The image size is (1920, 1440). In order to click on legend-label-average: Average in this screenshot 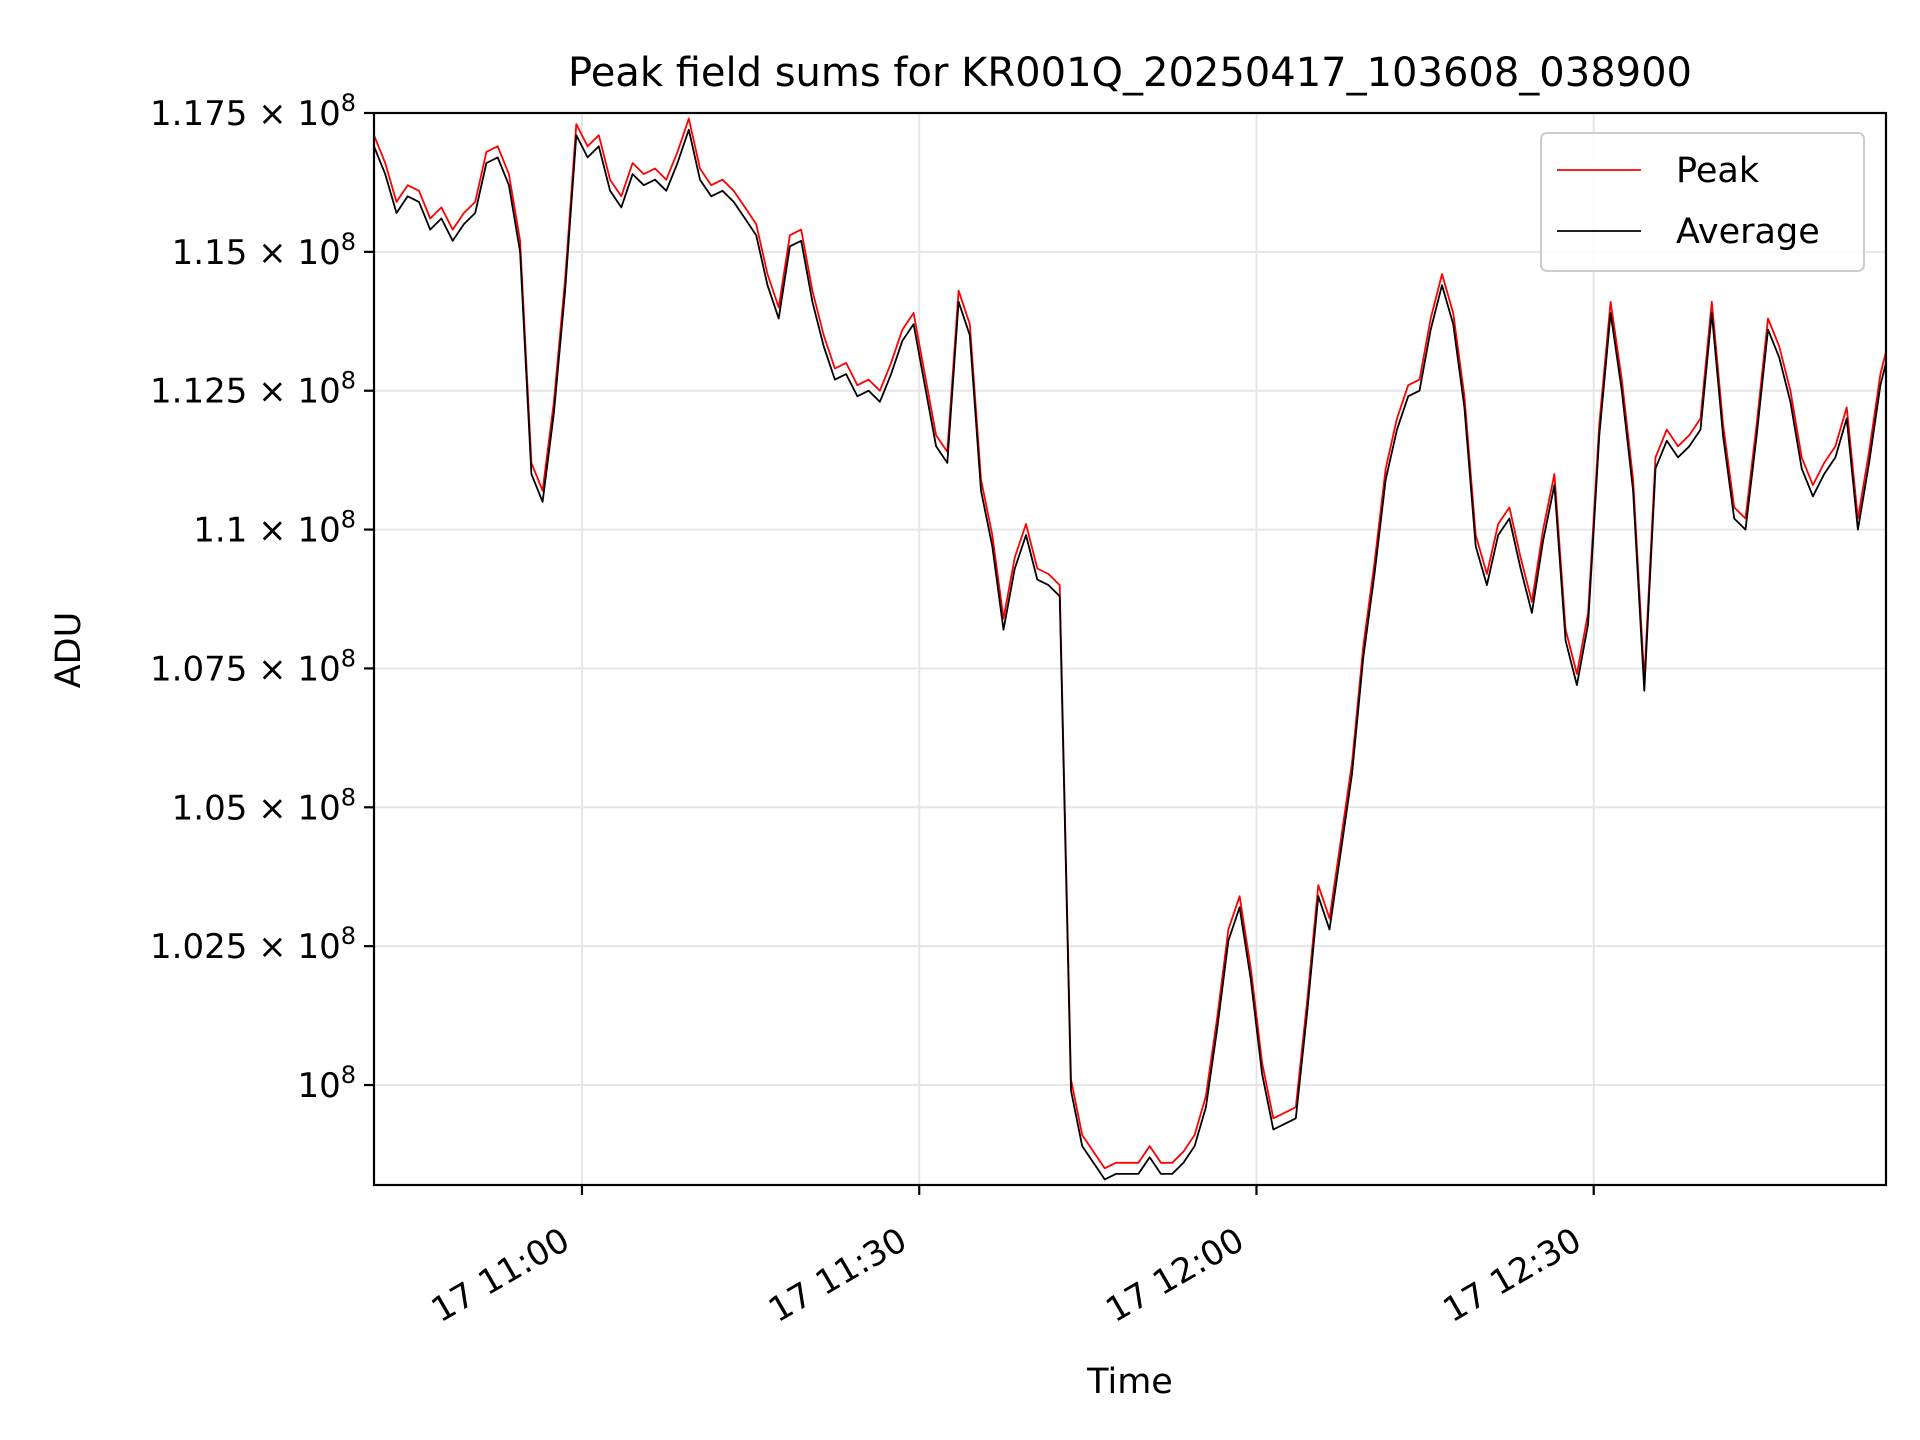, I will do `click(1748, 232)`.